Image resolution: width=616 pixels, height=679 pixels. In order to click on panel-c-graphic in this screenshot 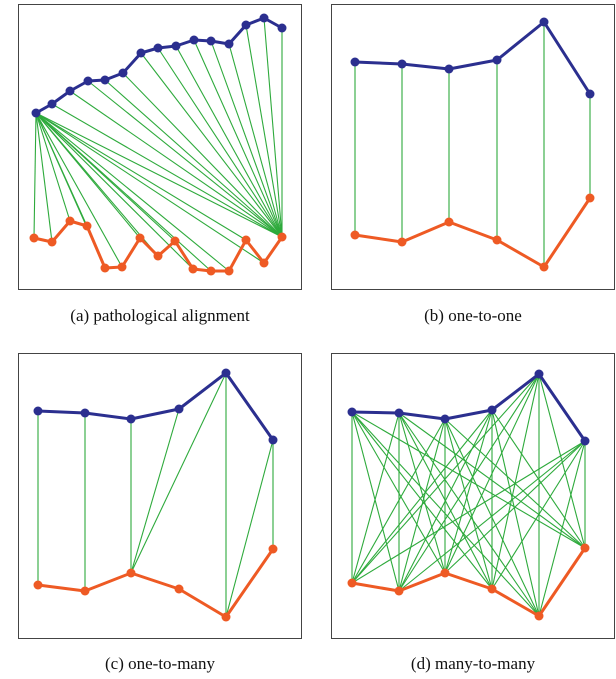, I will do `click(156, 495)`.